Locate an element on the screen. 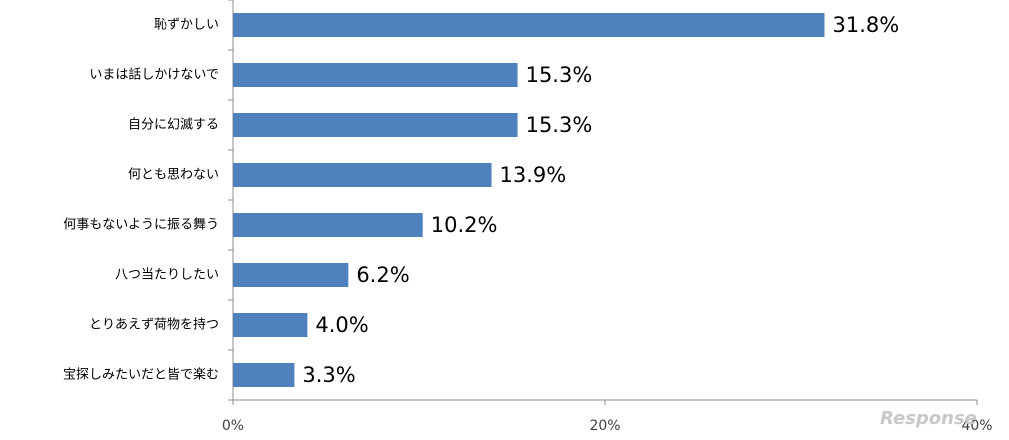 The image size is (1009, 440). x-tick-label: 40% is located at coordinates (976, 426).